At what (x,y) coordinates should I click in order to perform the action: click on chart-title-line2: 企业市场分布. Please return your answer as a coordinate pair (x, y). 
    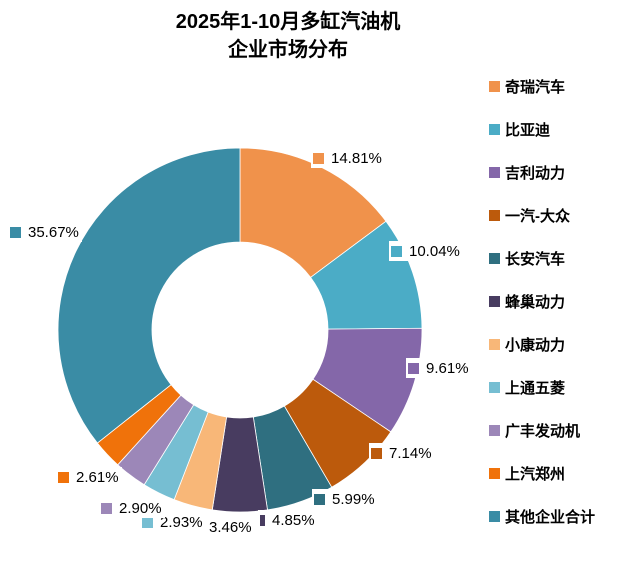
    Looking at the image, I should click on (288, 50).